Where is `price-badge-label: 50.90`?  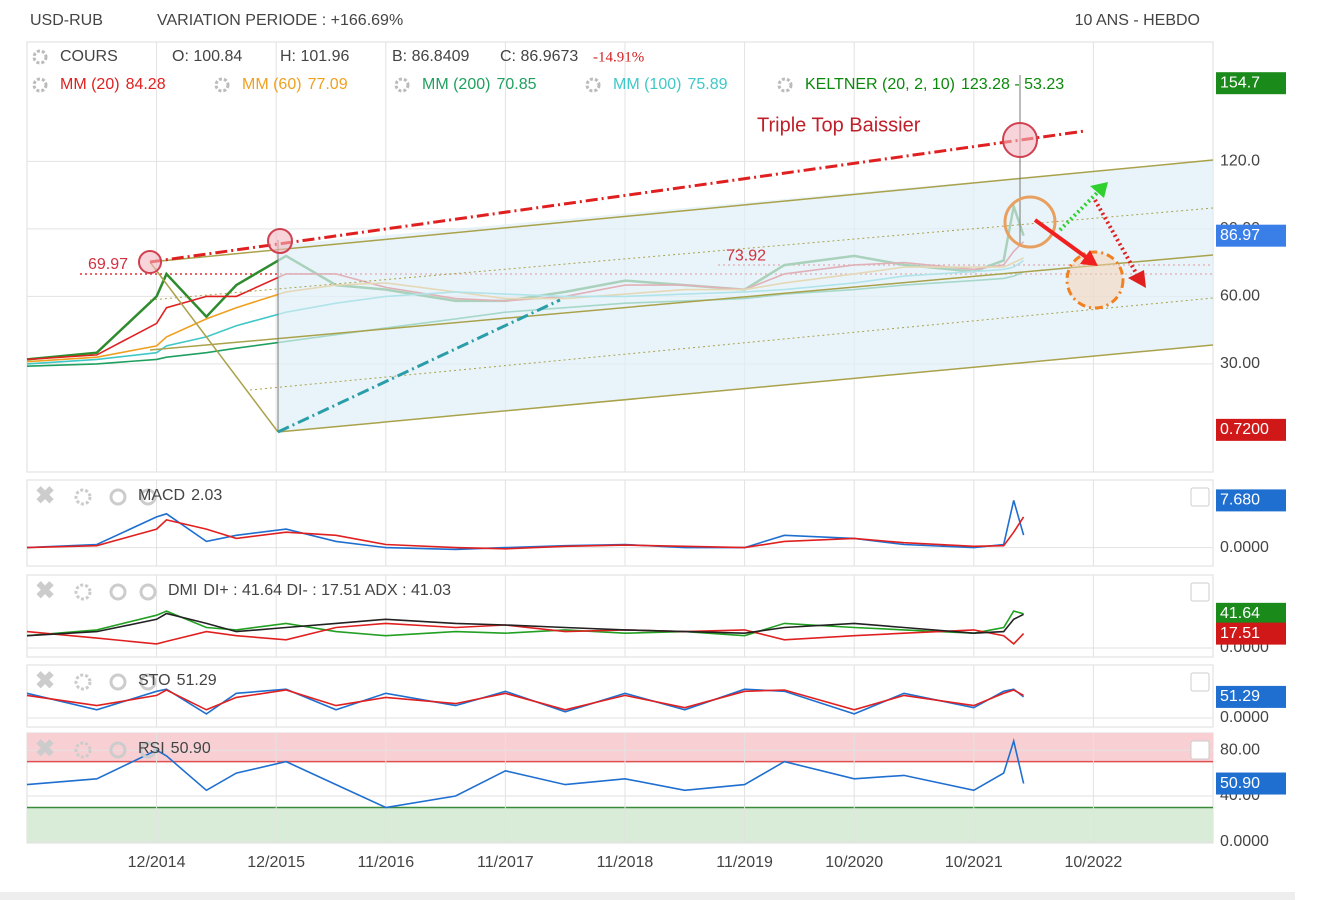
price-badge-label: 50.90 is located at coordinates (1240, 783).